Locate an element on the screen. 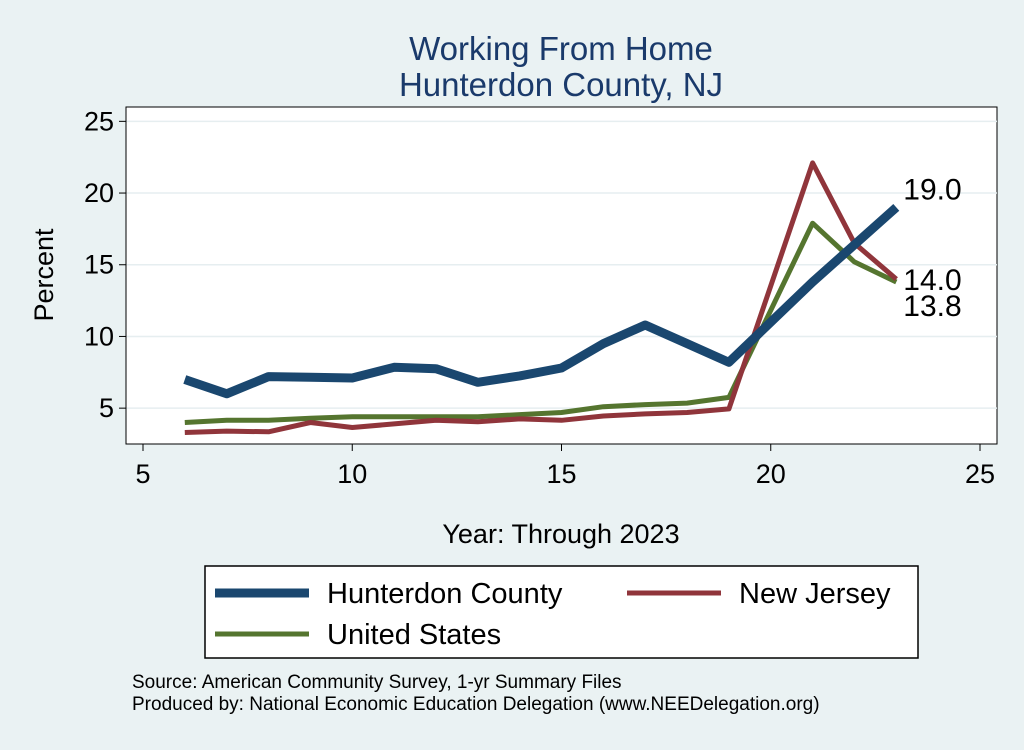 This screenshot has height=750, width=1024. x-tick-label: 20 is located at coordinates (771, 474).